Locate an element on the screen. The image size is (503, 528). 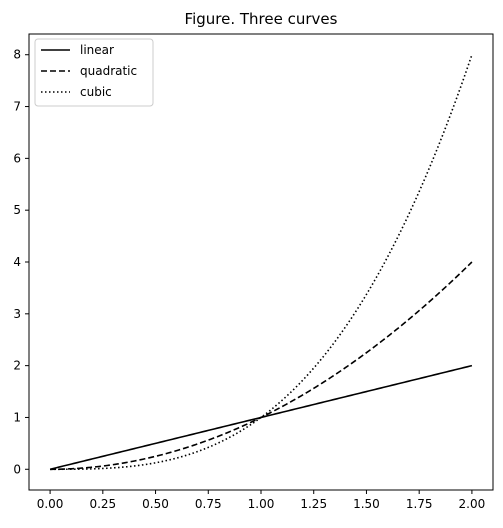
y-tick-label: 3 is located at coordinates (17, 314).